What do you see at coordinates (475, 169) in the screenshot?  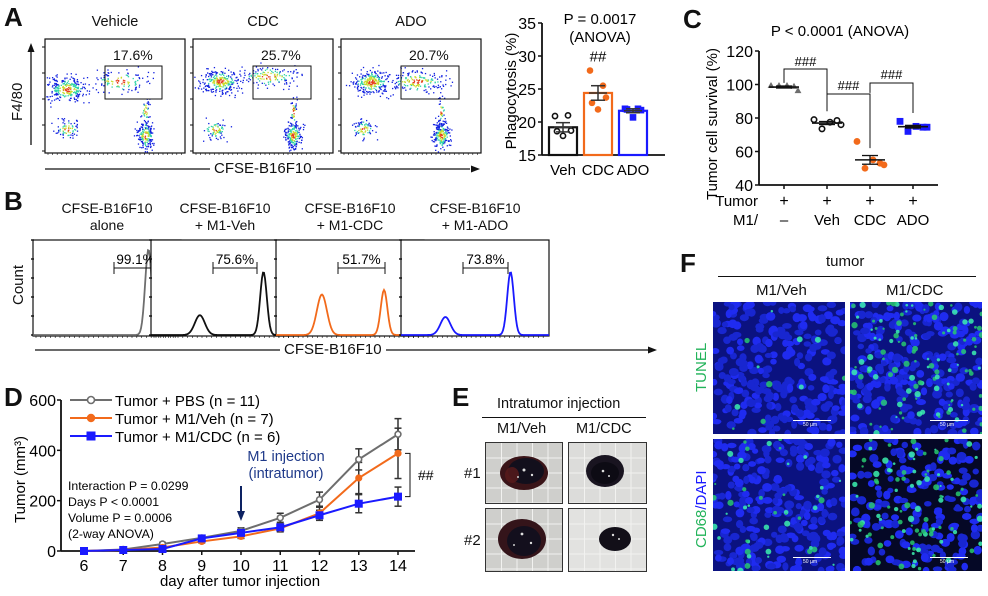 I see `cfse-arrowhead-icon` at bounding box center [475, 169].